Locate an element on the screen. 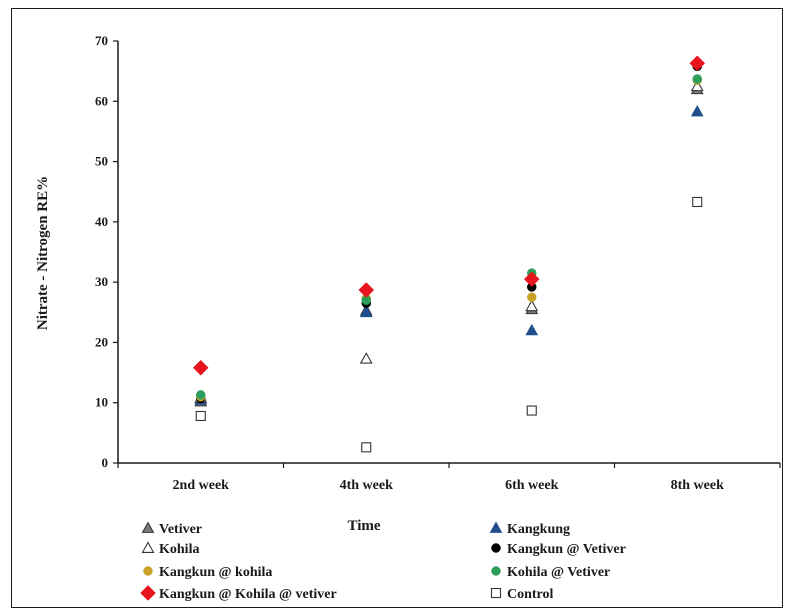 The image size is (794, 616). legend-label: Vetiver is located at coordinates (180, 529).